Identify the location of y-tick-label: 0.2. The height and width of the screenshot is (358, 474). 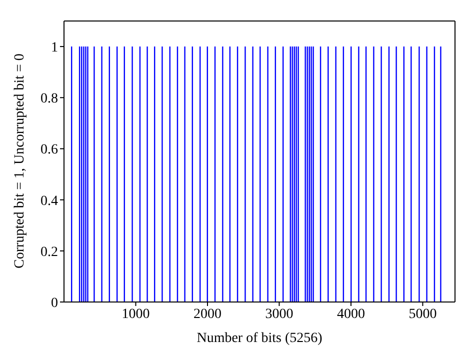
(49, 252).